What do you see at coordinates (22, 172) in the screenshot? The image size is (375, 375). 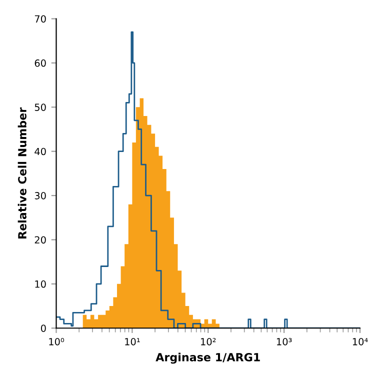 I see `y-axis-title: Relative Cell Number` at bounding box center [22, 172].